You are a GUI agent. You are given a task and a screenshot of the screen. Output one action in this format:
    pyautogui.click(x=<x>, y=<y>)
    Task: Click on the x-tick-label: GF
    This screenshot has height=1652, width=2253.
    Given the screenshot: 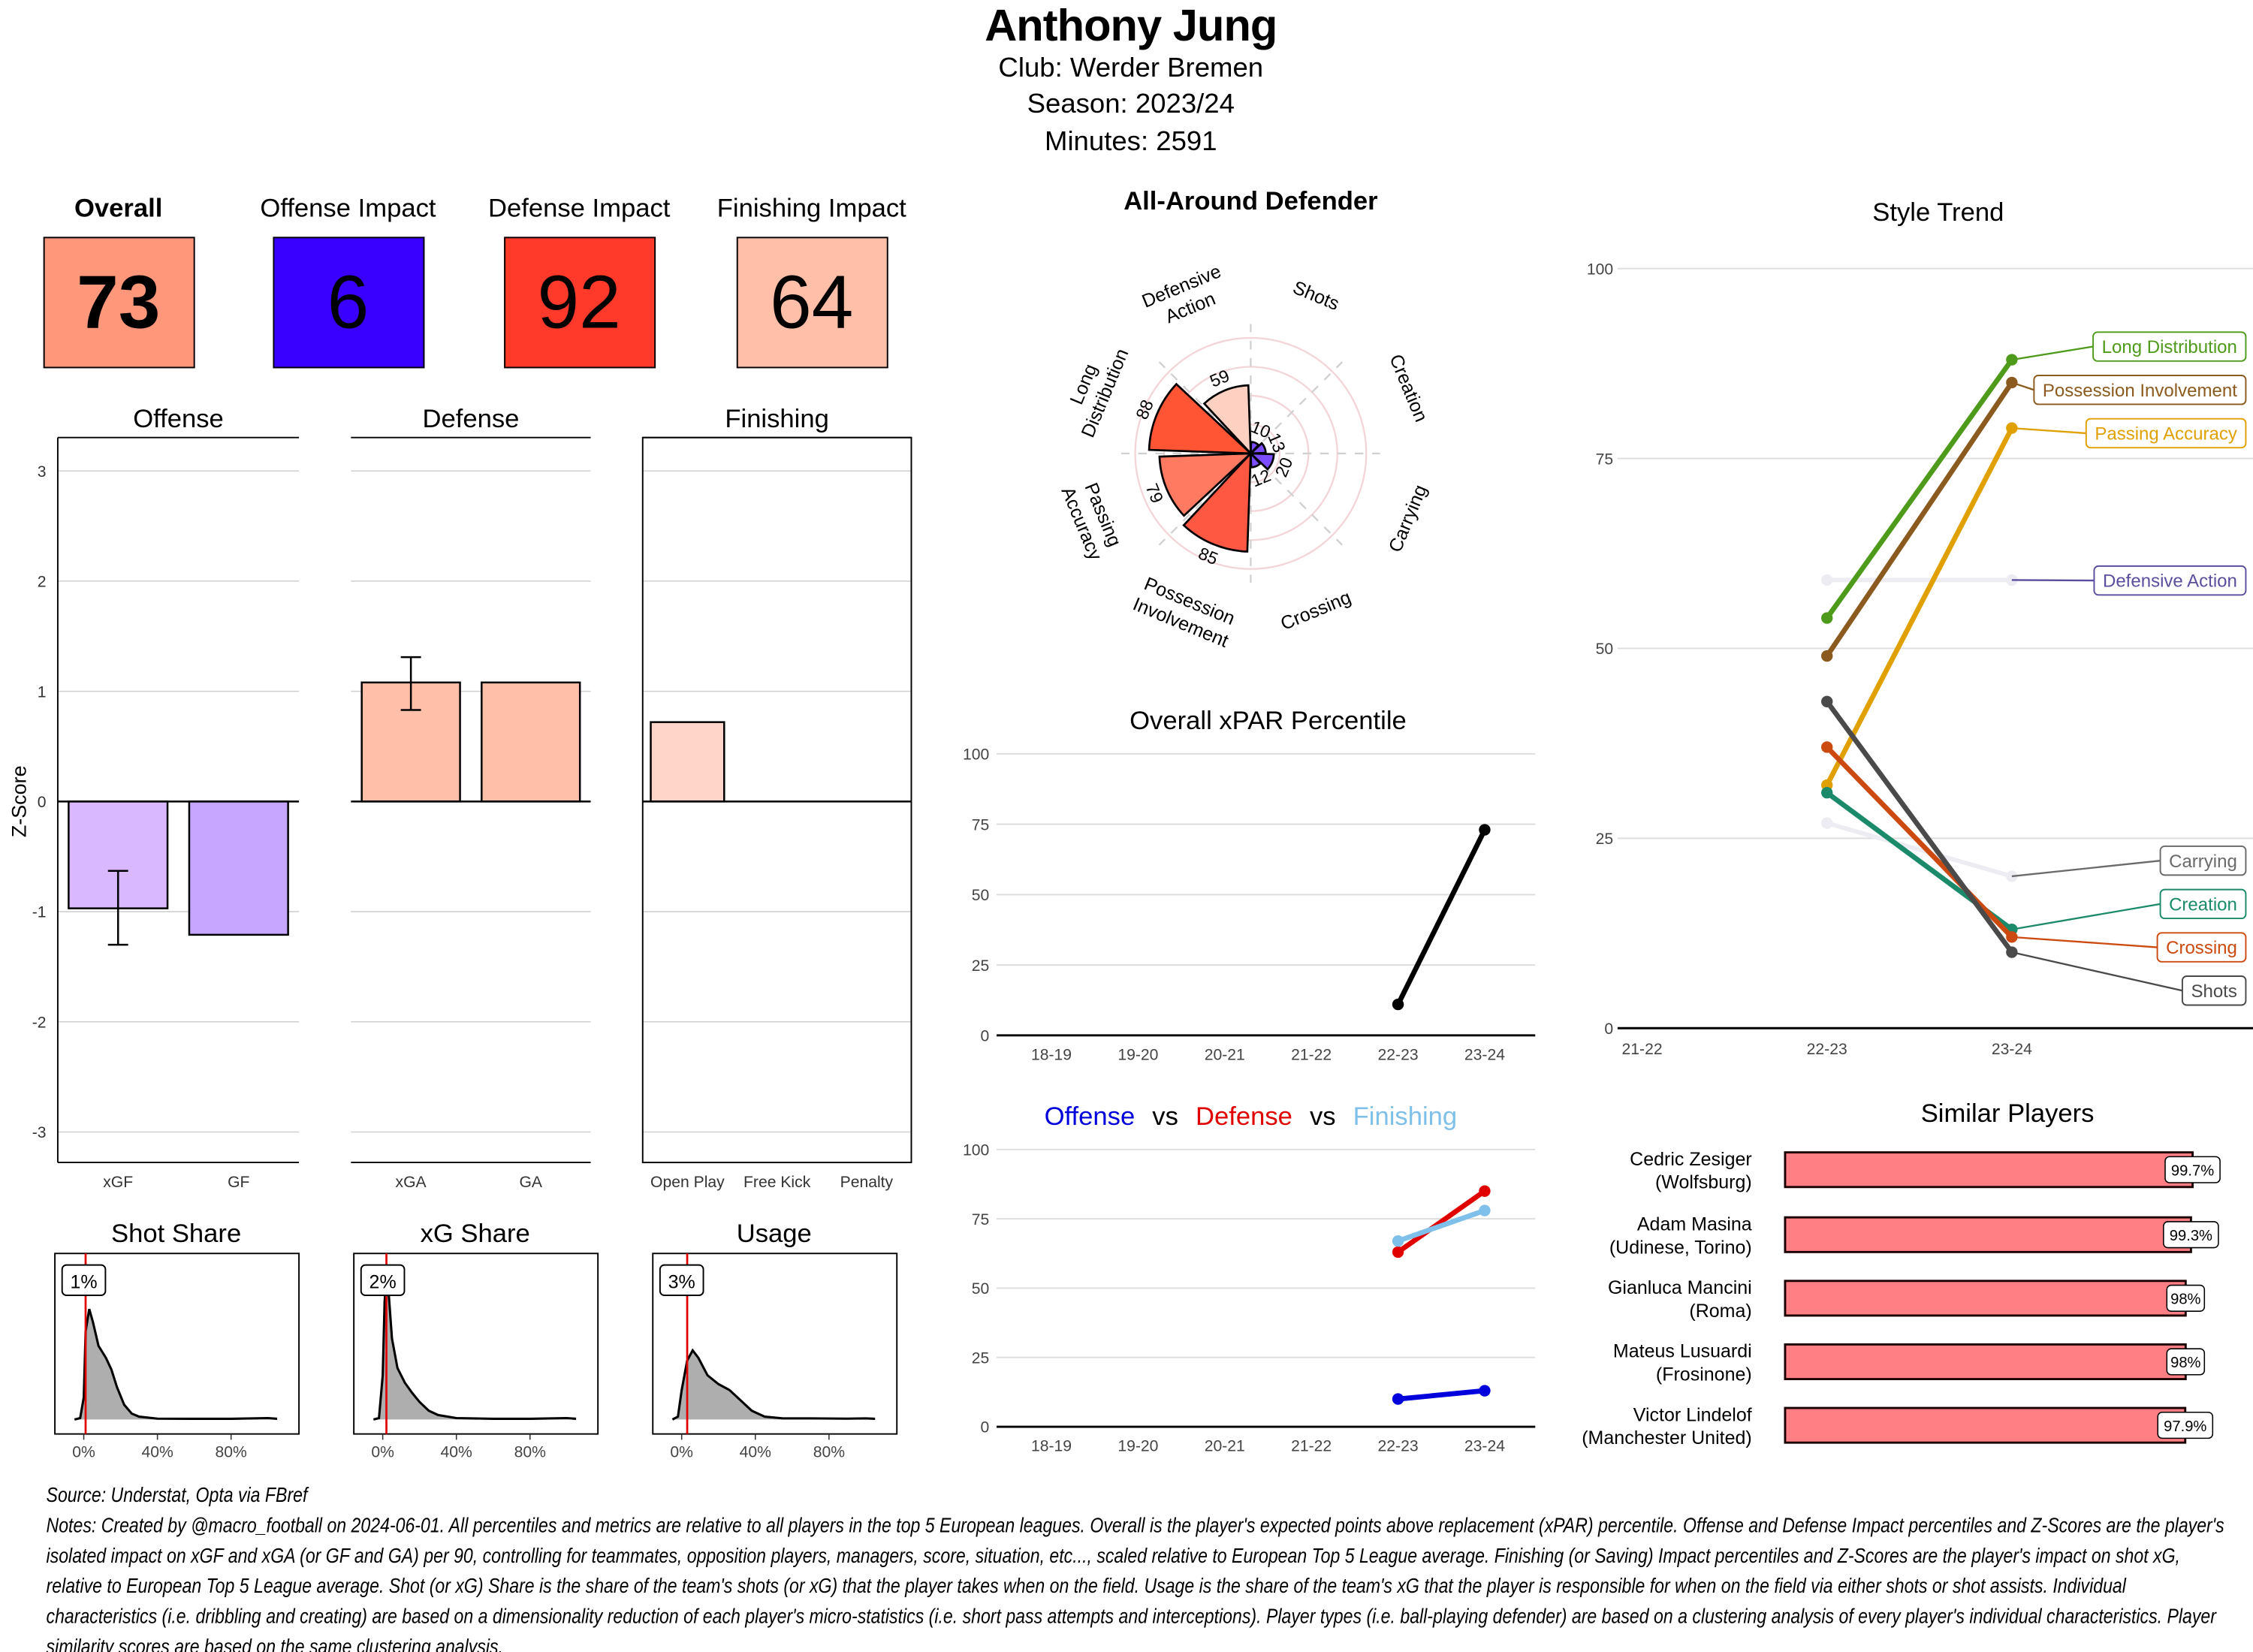 What is the action you would take?
    pyautogui.click(x=238, y=1182)
    